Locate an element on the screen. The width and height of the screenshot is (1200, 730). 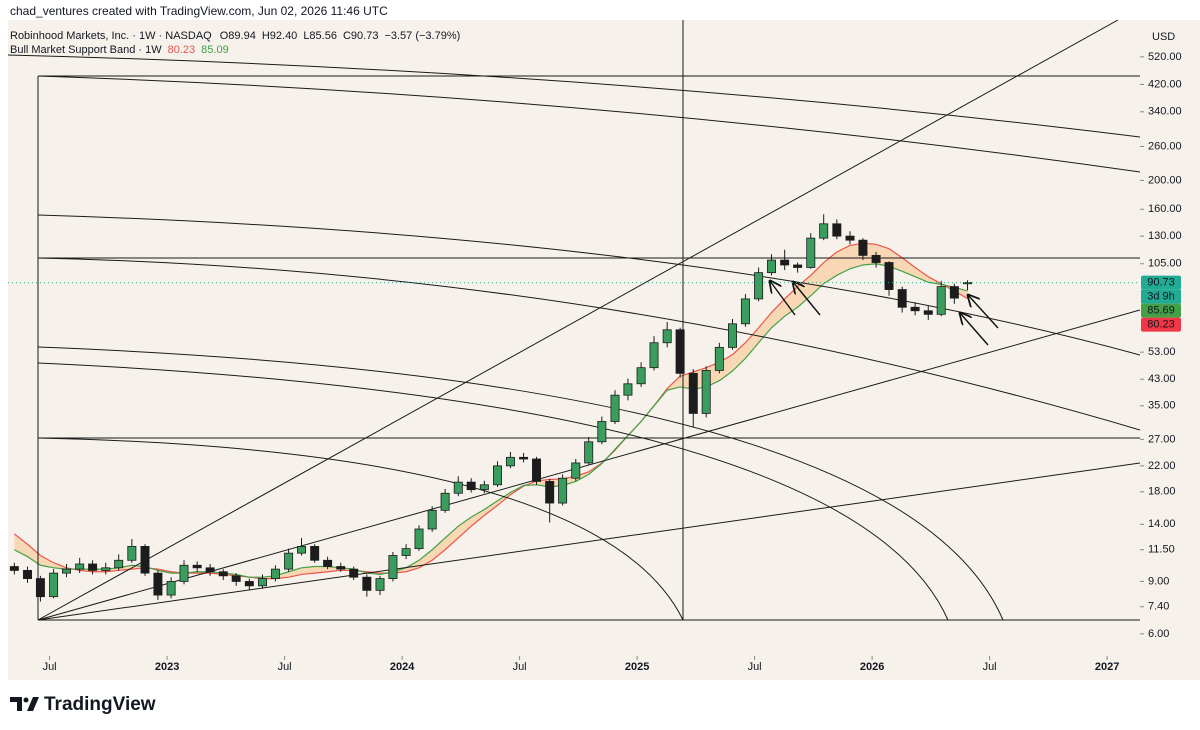
x-tick-label: 2023 is located at coordinates (167, 667).